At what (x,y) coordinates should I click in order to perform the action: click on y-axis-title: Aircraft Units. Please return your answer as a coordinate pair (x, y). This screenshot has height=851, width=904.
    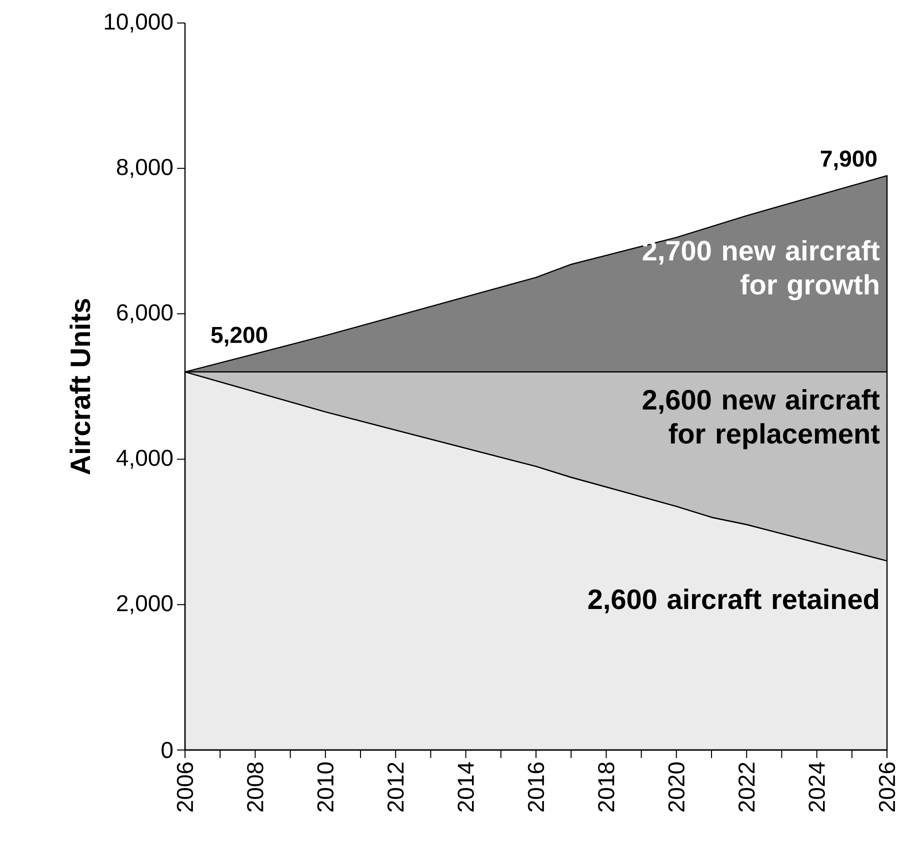
    Looking at the image, I should click on (80, 386).